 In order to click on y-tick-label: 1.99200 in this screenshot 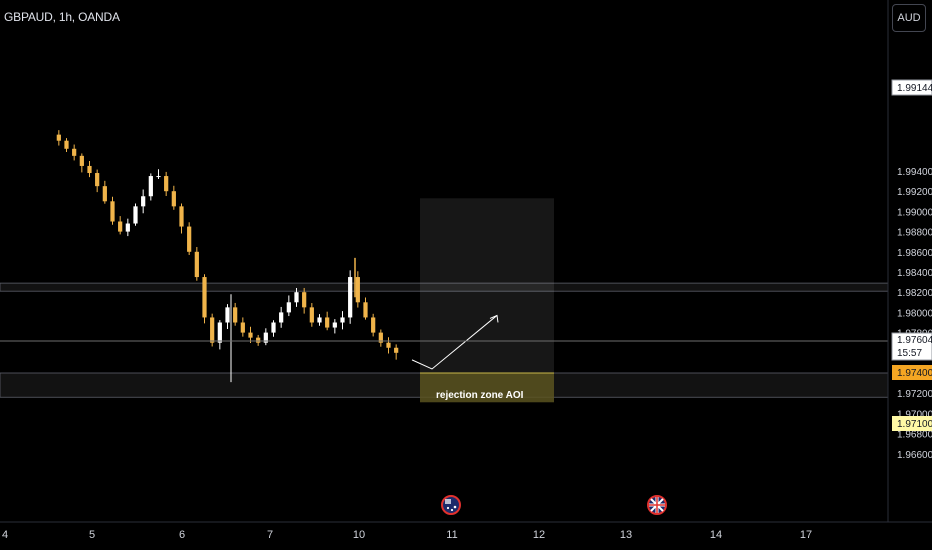, I will do `click(914, 192)`.